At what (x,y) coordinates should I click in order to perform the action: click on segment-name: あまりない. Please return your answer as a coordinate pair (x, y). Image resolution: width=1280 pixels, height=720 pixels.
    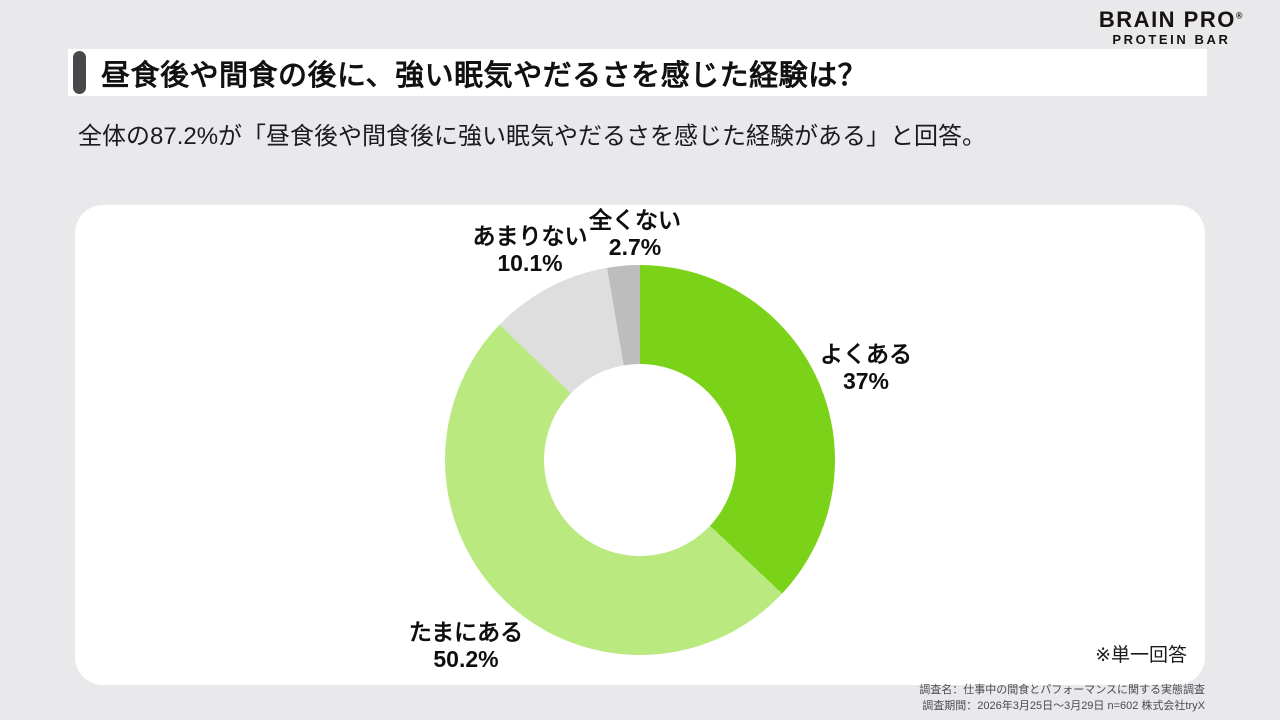
    Looking at the image, I should click on (530, 236).